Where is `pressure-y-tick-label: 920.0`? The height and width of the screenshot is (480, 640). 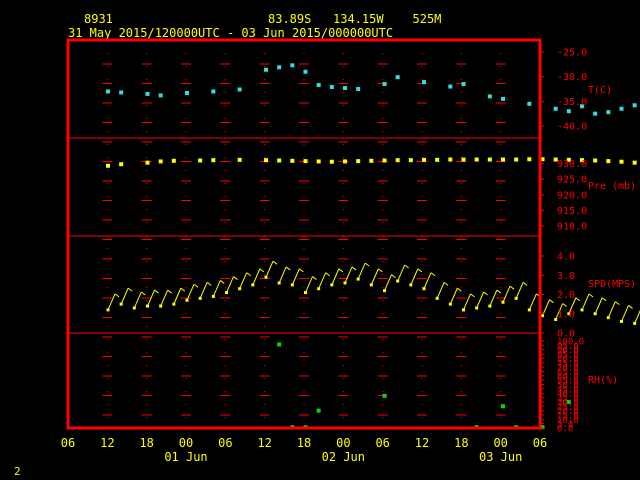 pressure-y-tick-label: 920.0 is located at coordinates (572, 195).